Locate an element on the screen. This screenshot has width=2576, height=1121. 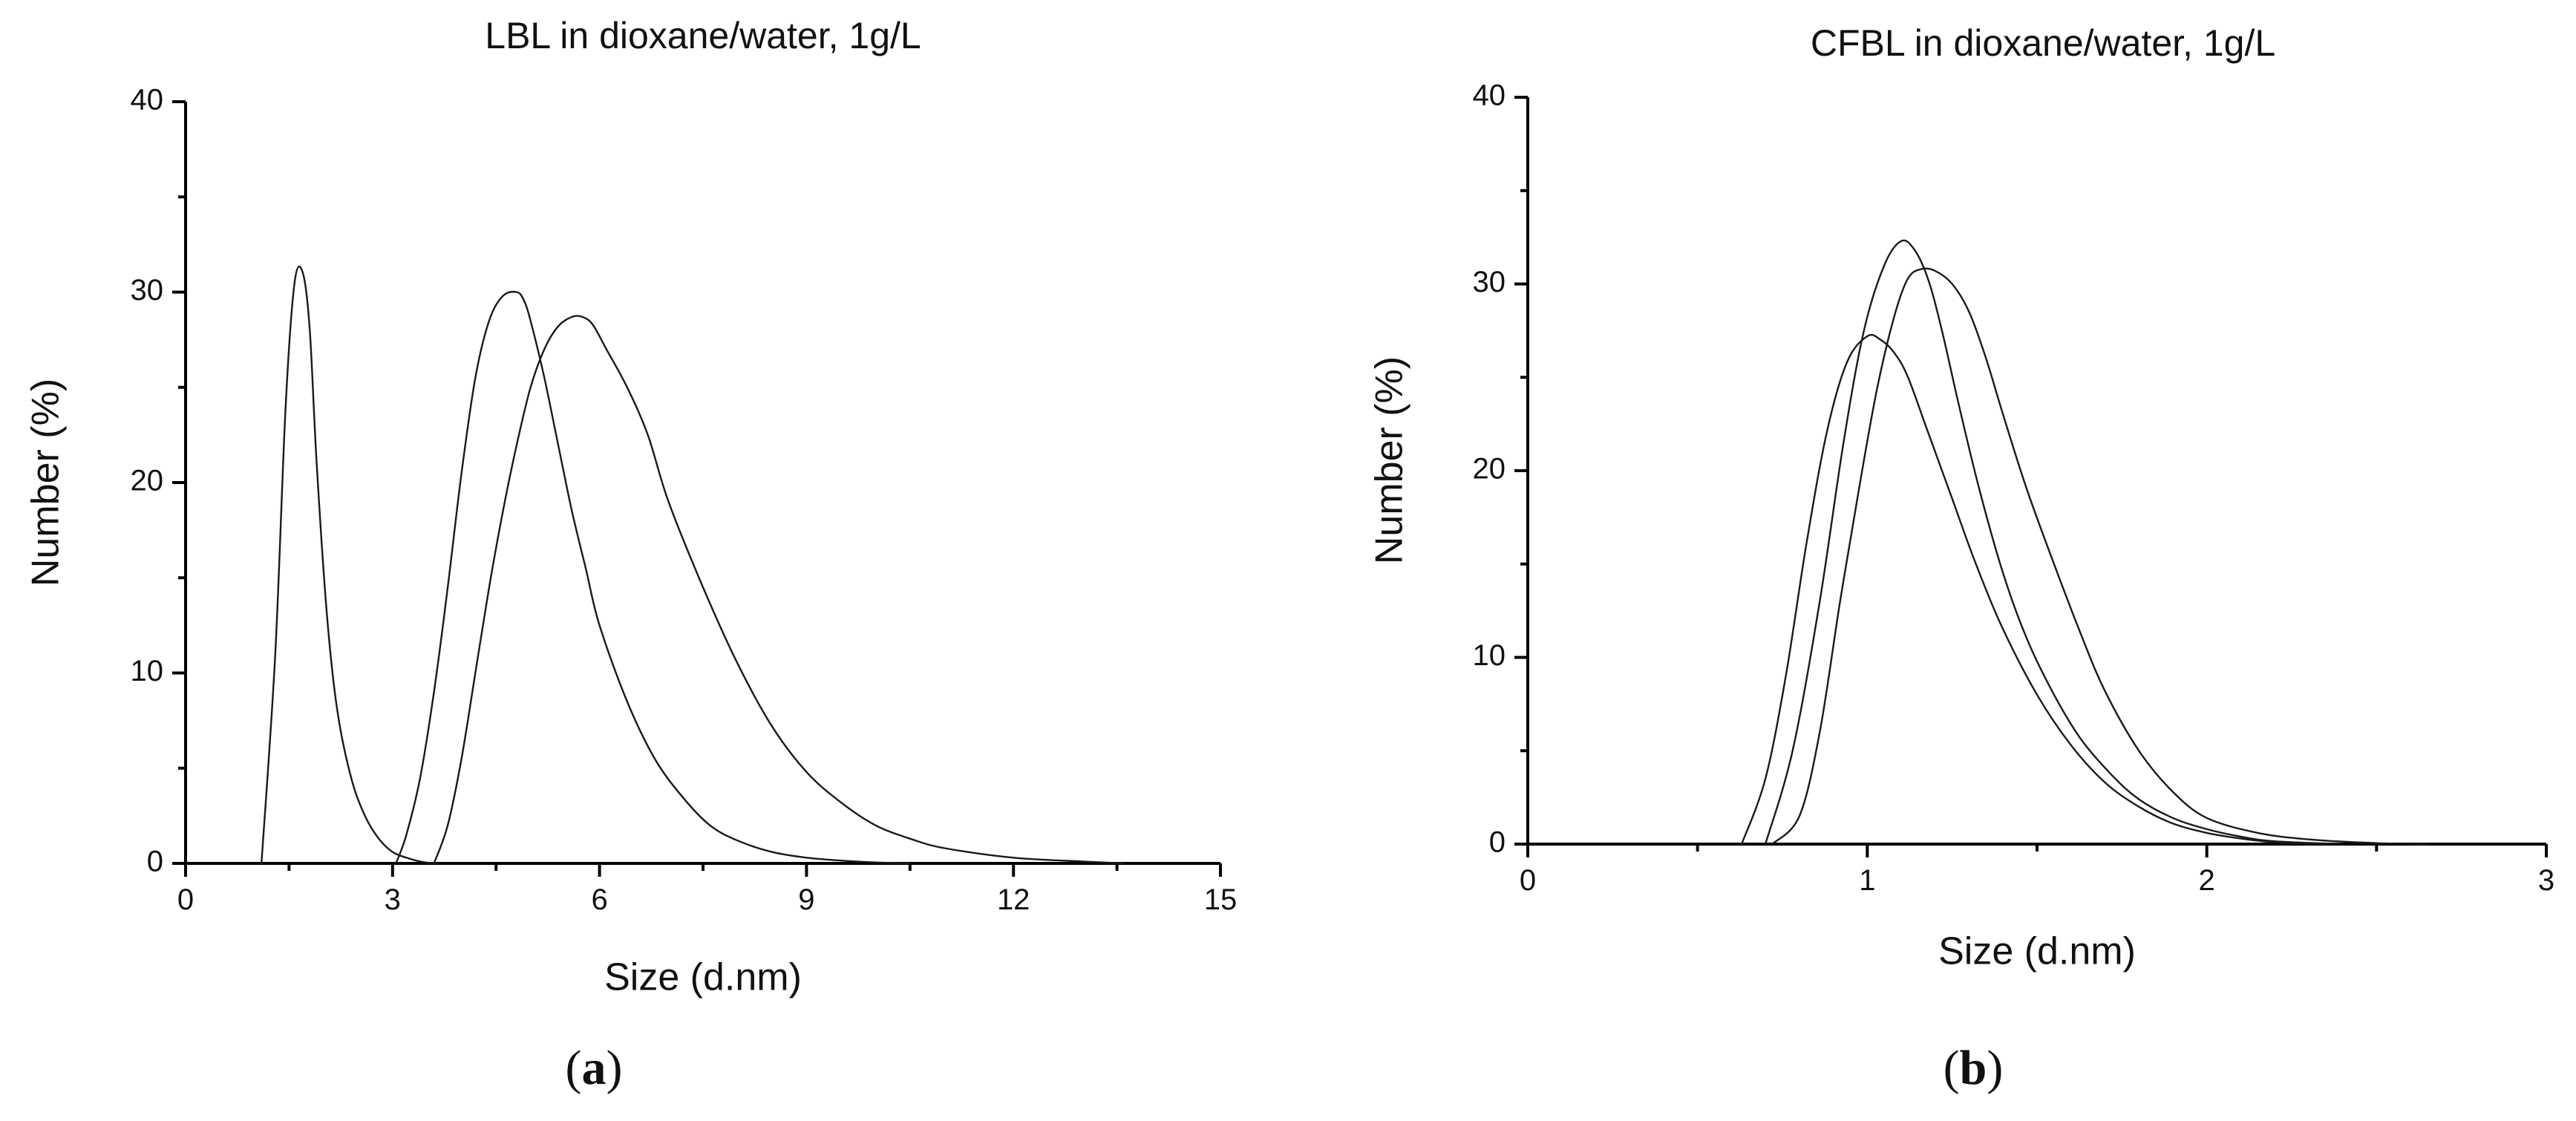
y-tick-label-cfbl: 20 is located at coordinates (1489, 470).